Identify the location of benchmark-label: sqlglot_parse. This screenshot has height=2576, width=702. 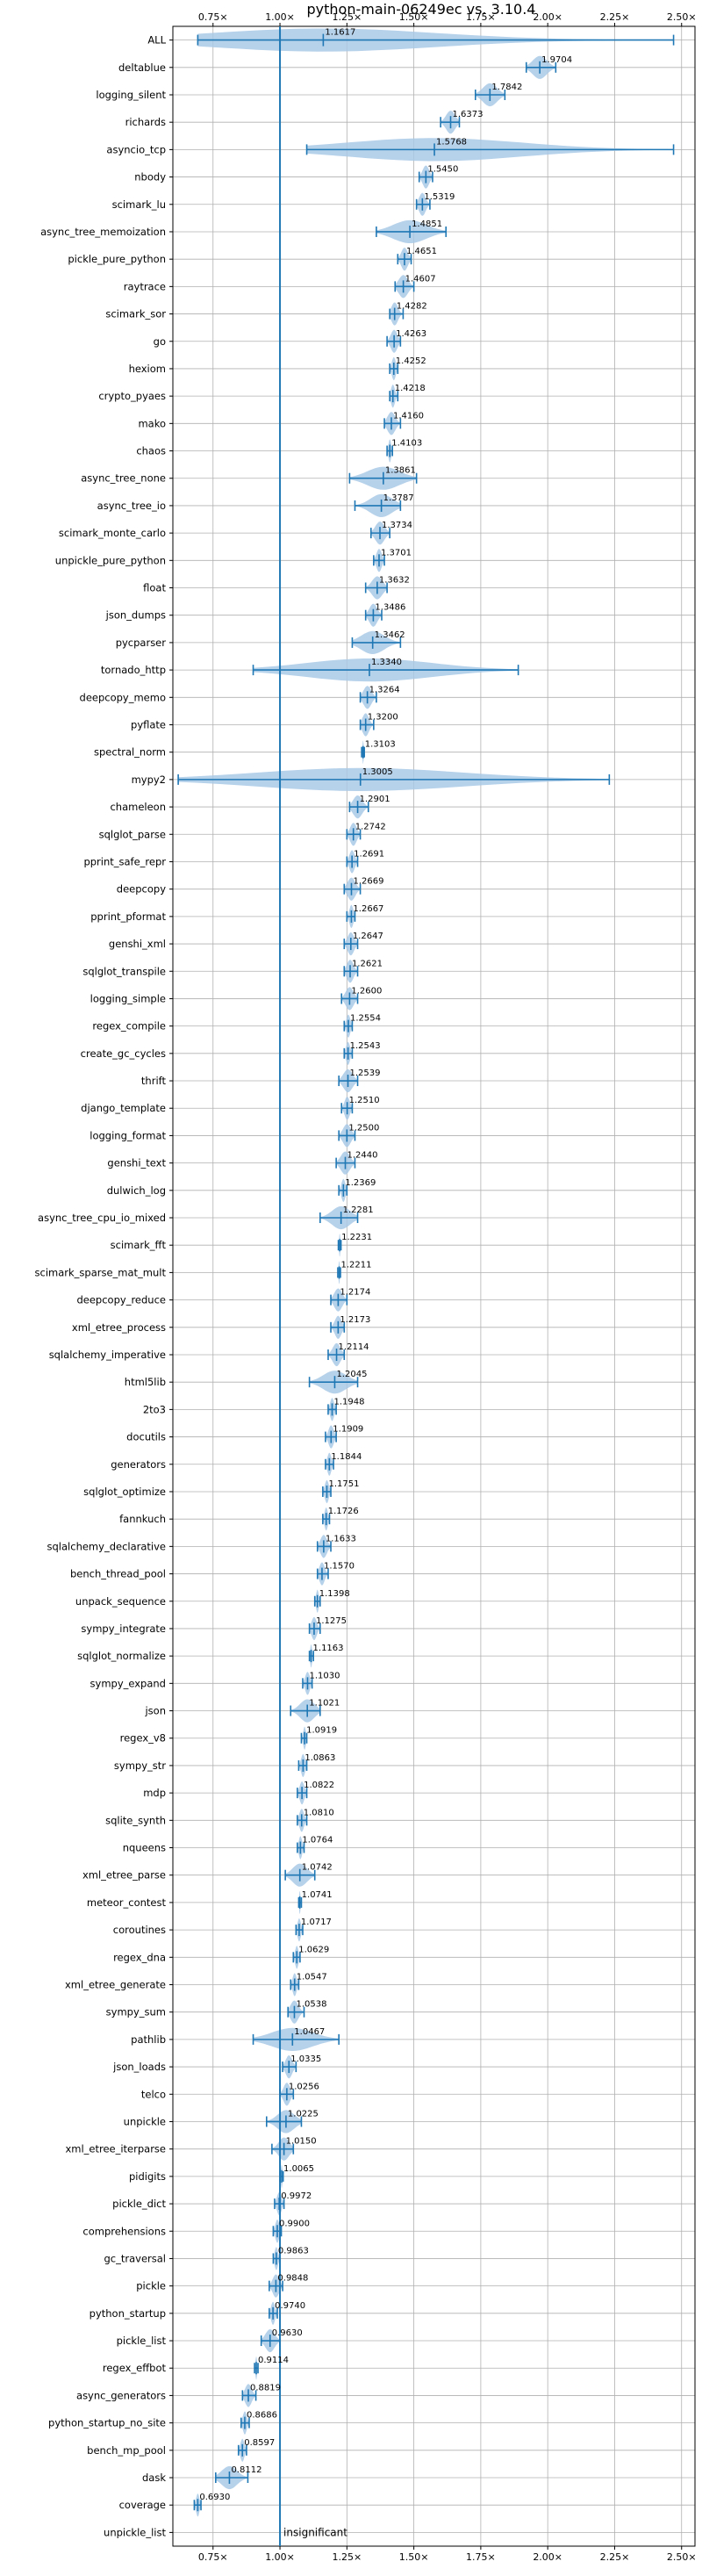
(132, 834).